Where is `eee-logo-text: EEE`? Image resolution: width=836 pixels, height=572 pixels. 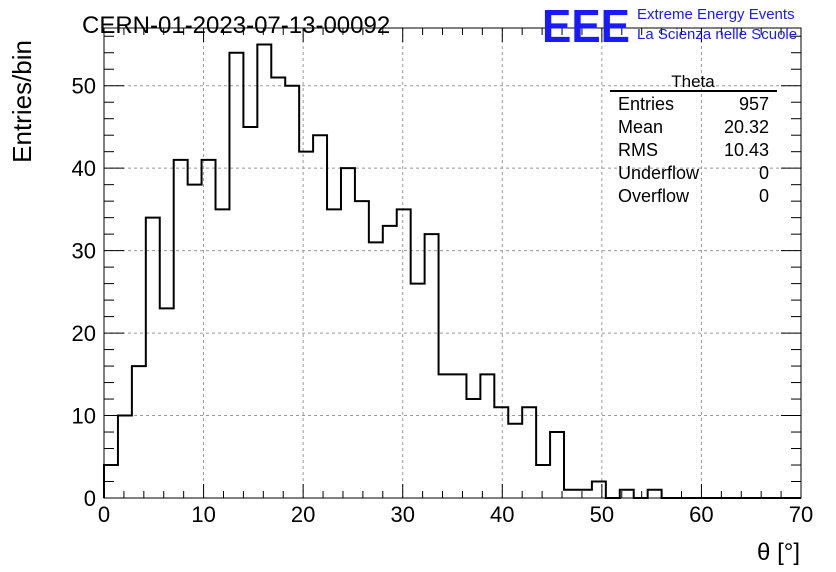 eee-logo-text: EEE is located at coordinates (586, 26).